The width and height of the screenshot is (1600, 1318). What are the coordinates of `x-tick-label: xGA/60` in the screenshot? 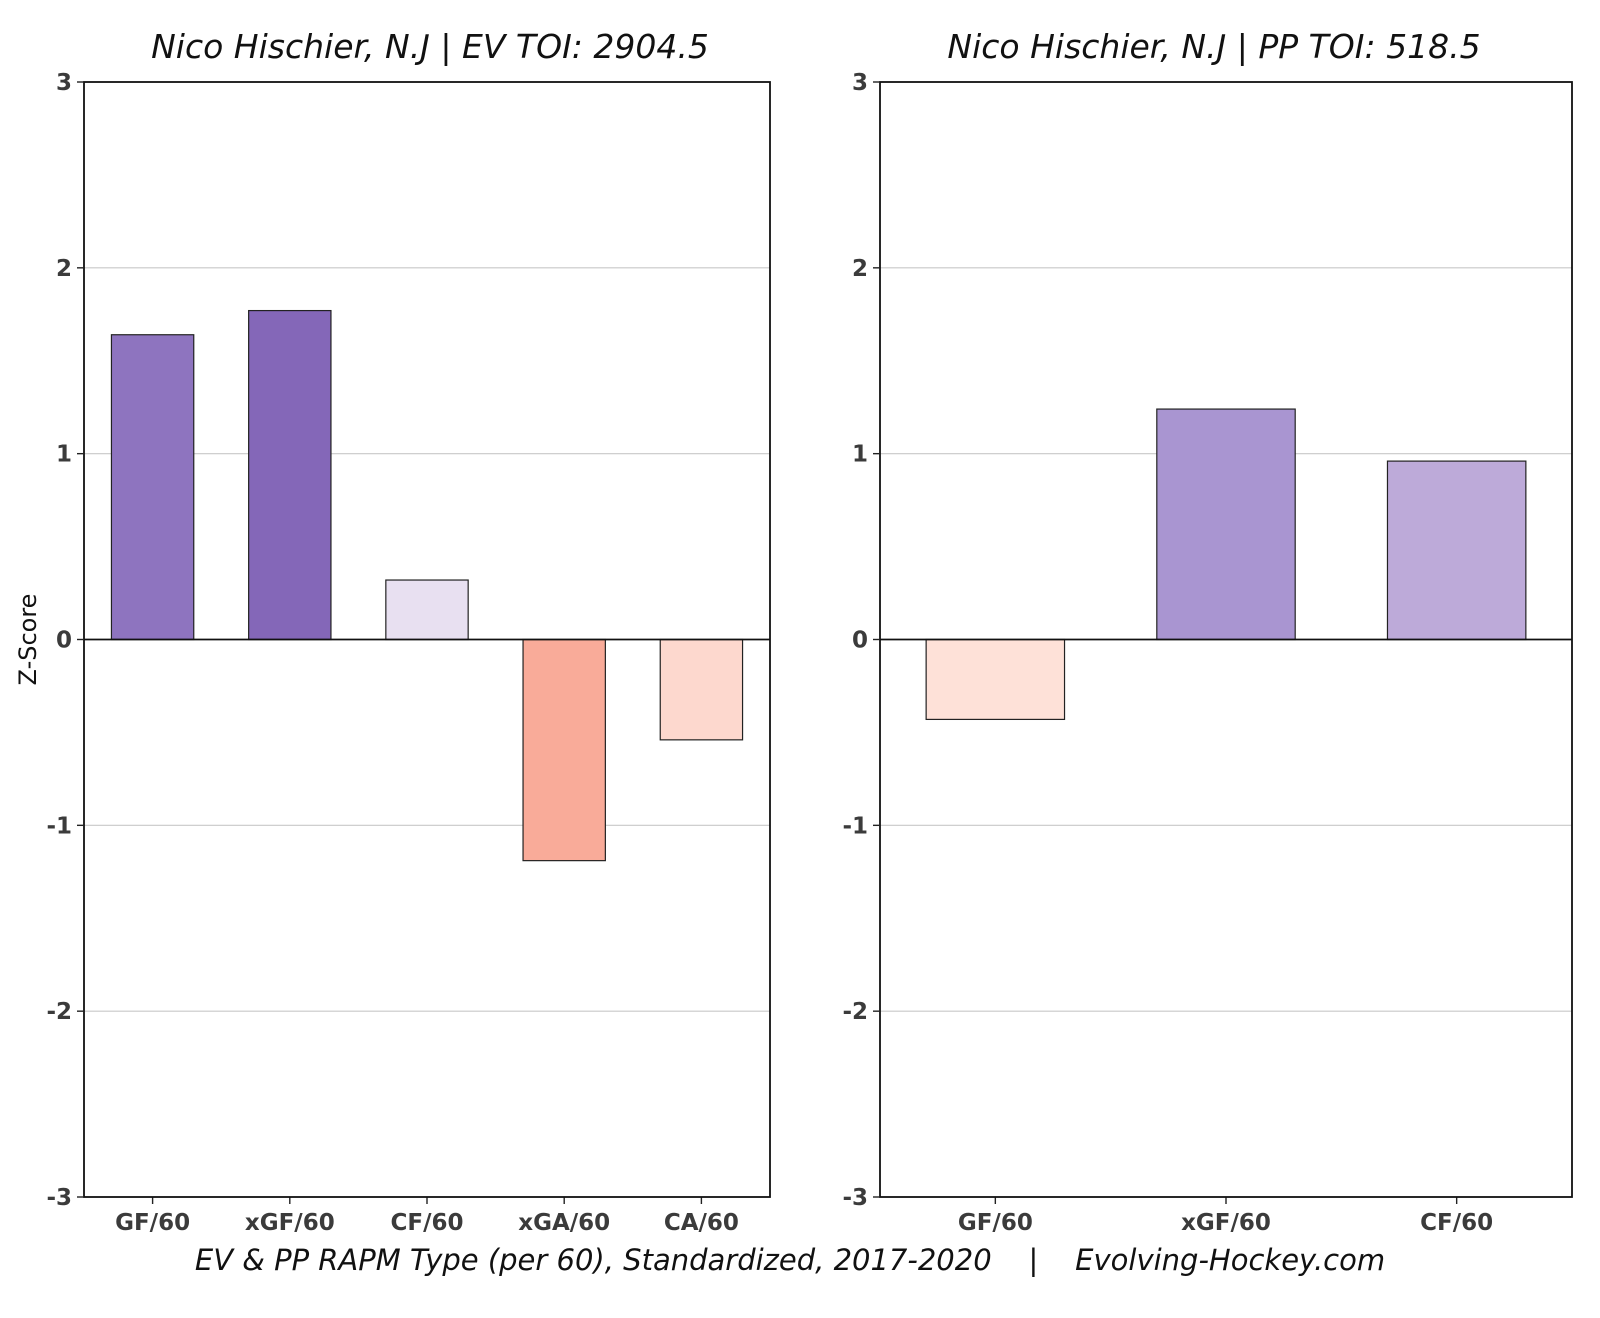 It's located at (564, 1223).